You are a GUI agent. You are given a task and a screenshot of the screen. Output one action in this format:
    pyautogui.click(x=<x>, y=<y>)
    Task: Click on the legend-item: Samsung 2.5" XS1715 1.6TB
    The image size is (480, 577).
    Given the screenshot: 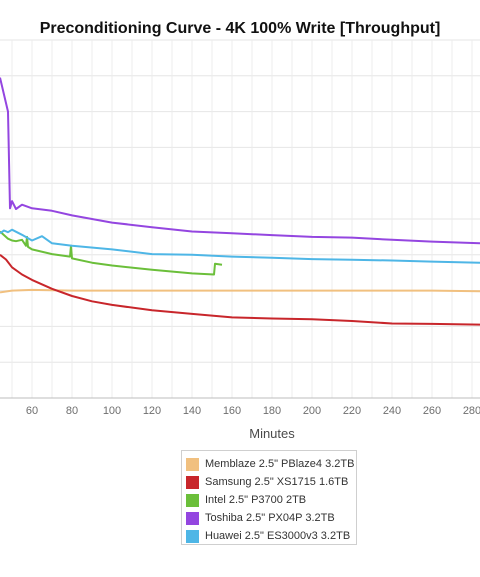 What is the action you would take?
    pyautogui.click(x=271, y=482)
    